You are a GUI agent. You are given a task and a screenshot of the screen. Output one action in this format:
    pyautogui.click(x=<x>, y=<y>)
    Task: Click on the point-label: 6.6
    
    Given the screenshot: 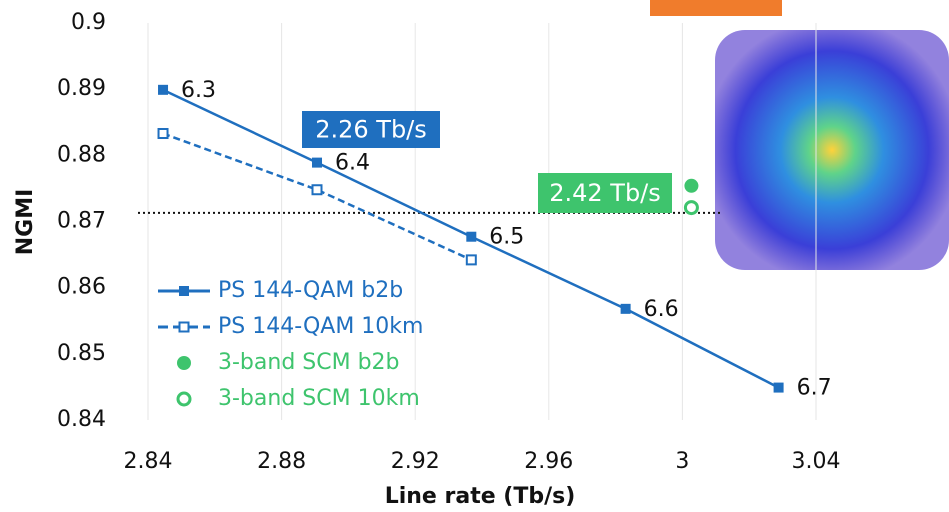 What is the action you would take?
    pyautogui.click(x=661, y=309)
    